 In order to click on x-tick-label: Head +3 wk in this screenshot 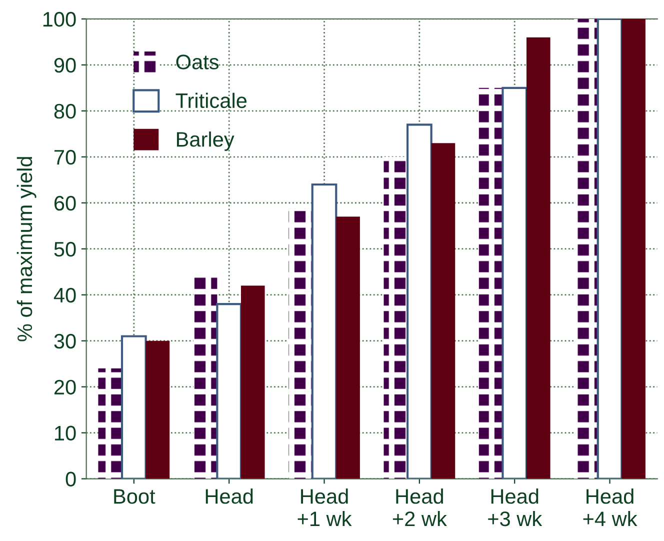, I will do `click(515, 507)`.